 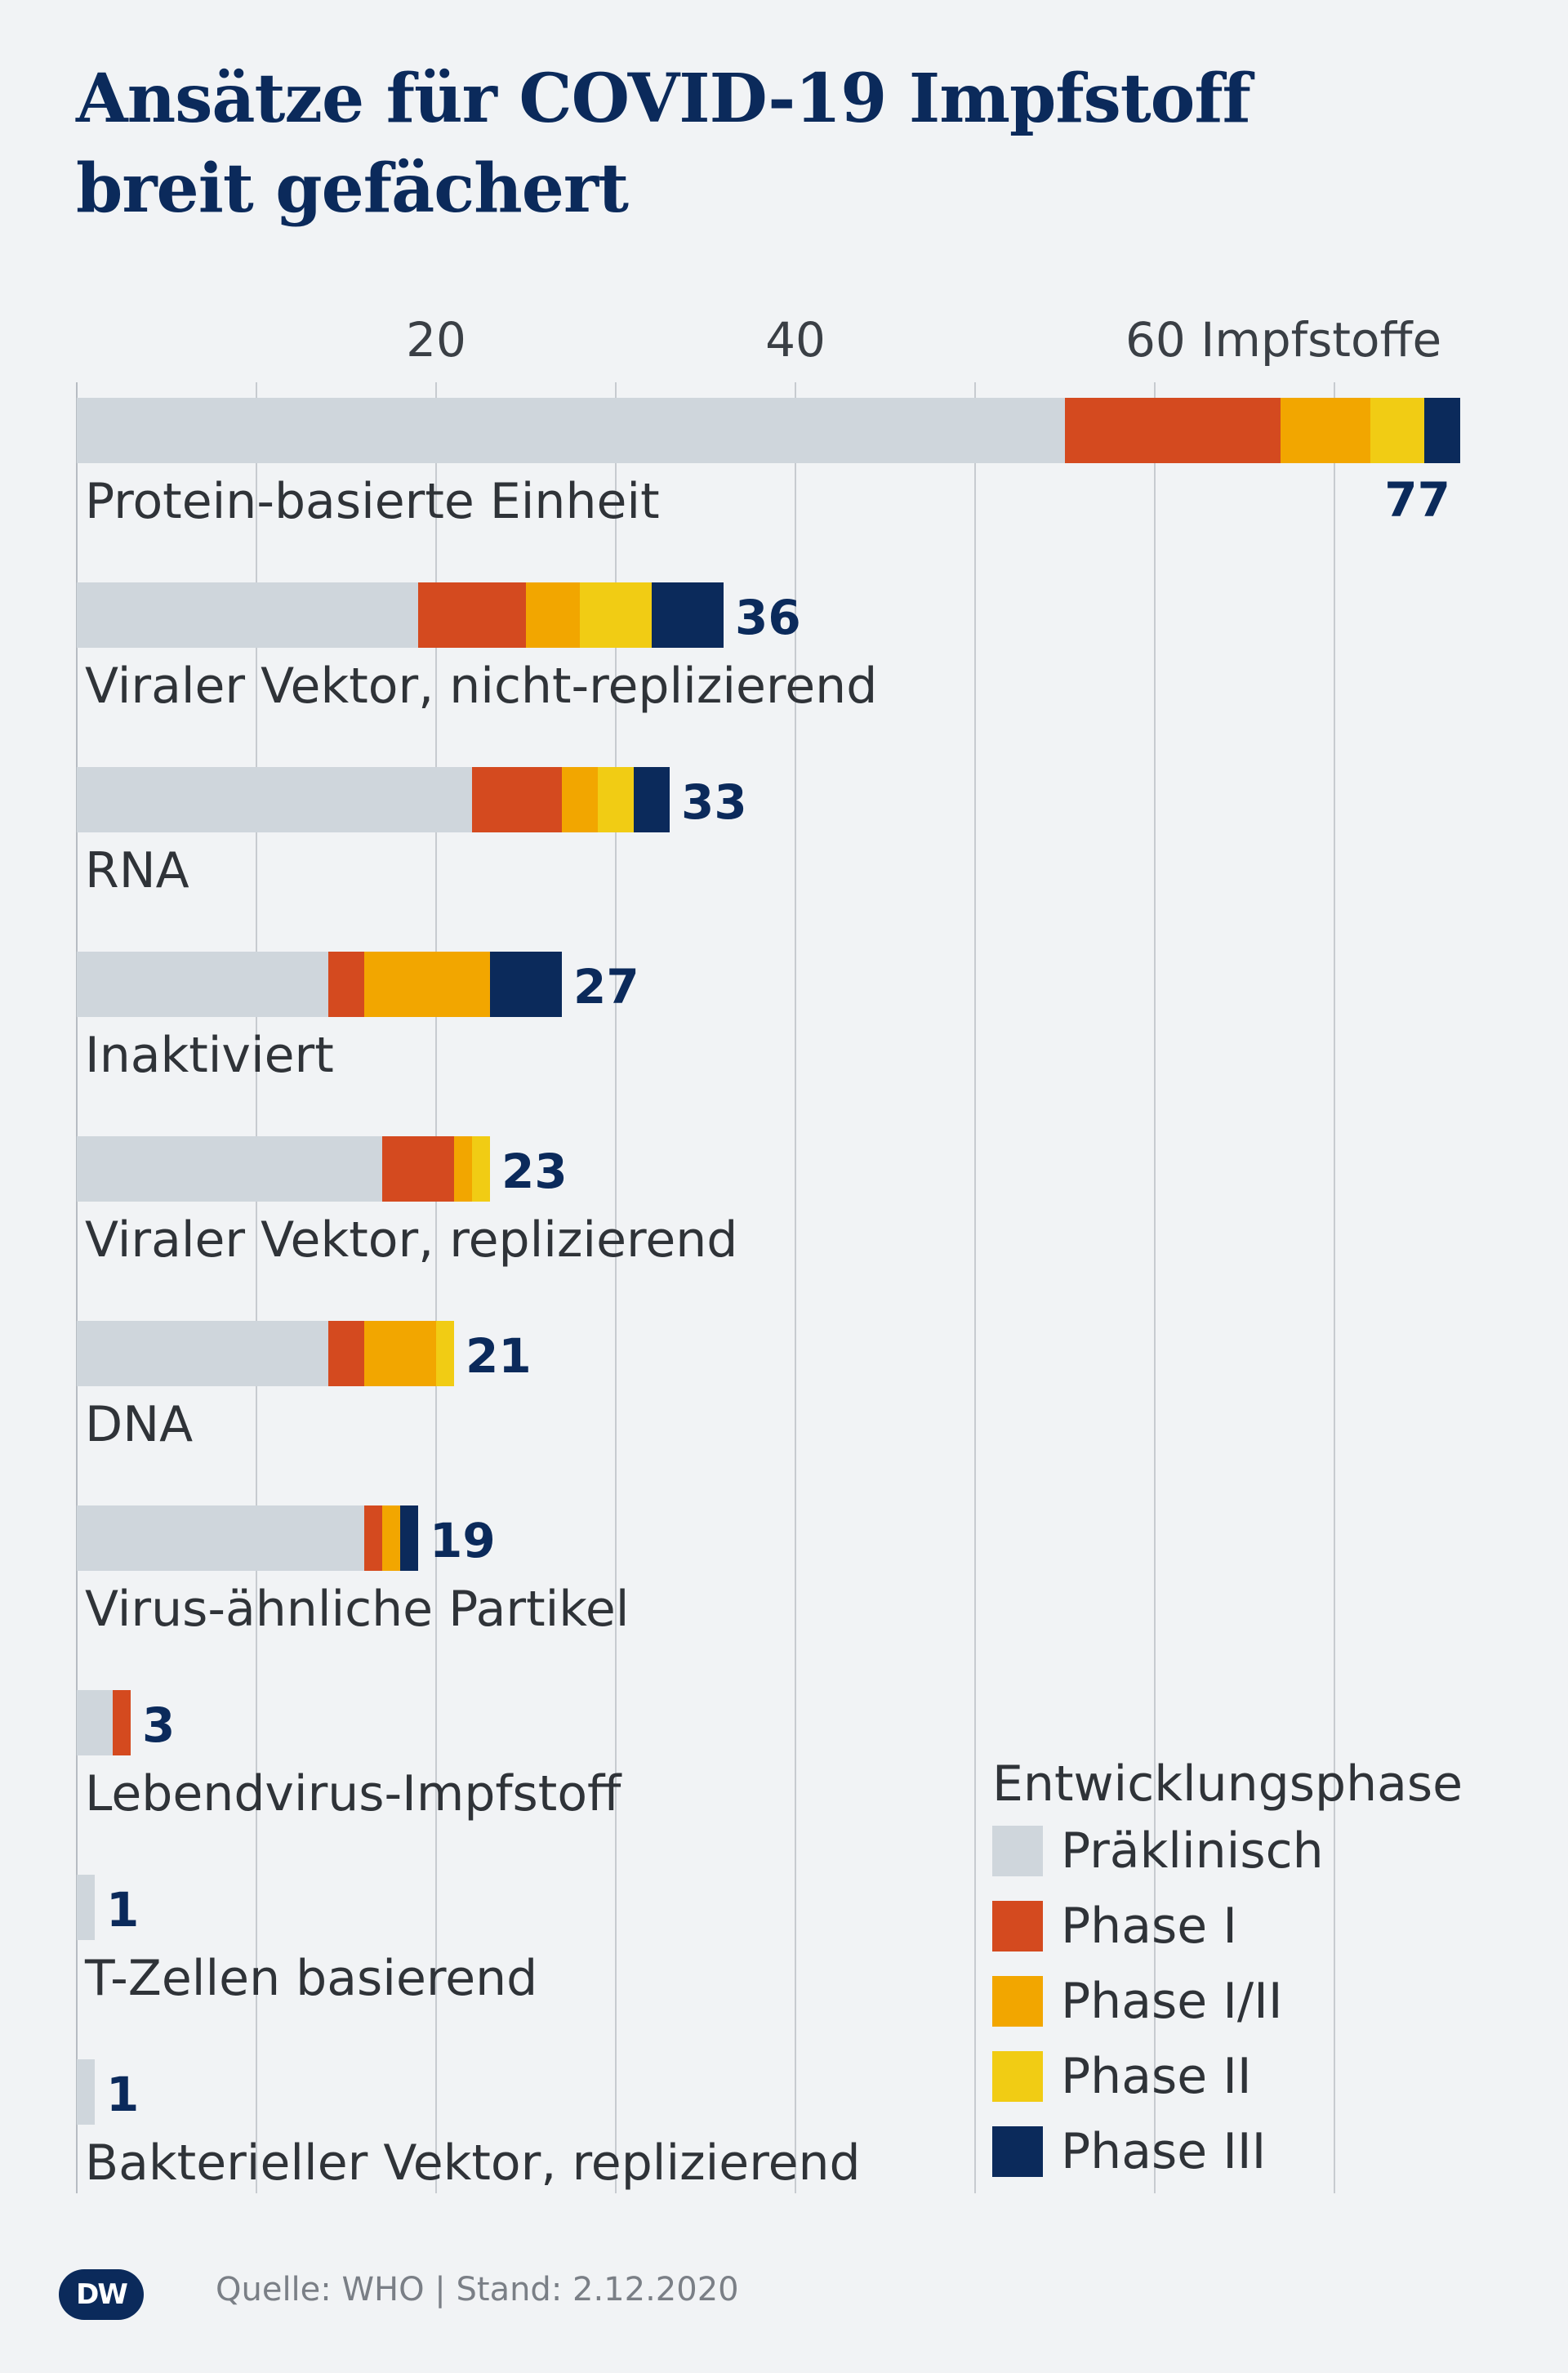 What do you see at coordinates (158, 1725) in the screenshot?
I see `bar-total-label: 3` at bounding box center [158, 1725].